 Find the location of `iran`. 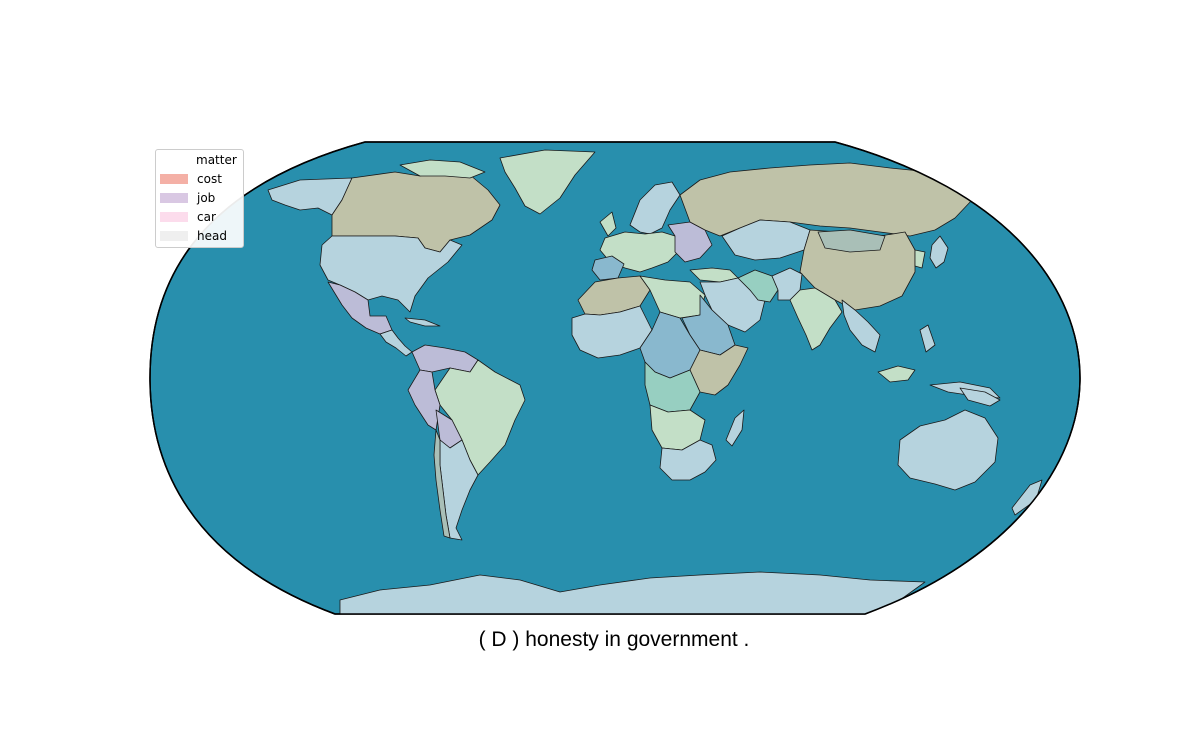

iran is located at coordinates (758, 286).